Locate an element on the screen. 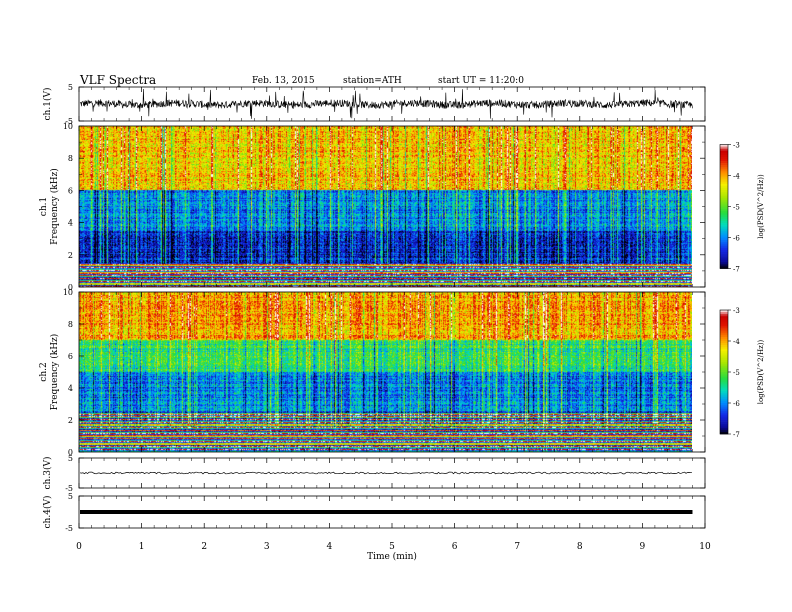  x-tick-label: 3 is located at coordinates (267, 547).